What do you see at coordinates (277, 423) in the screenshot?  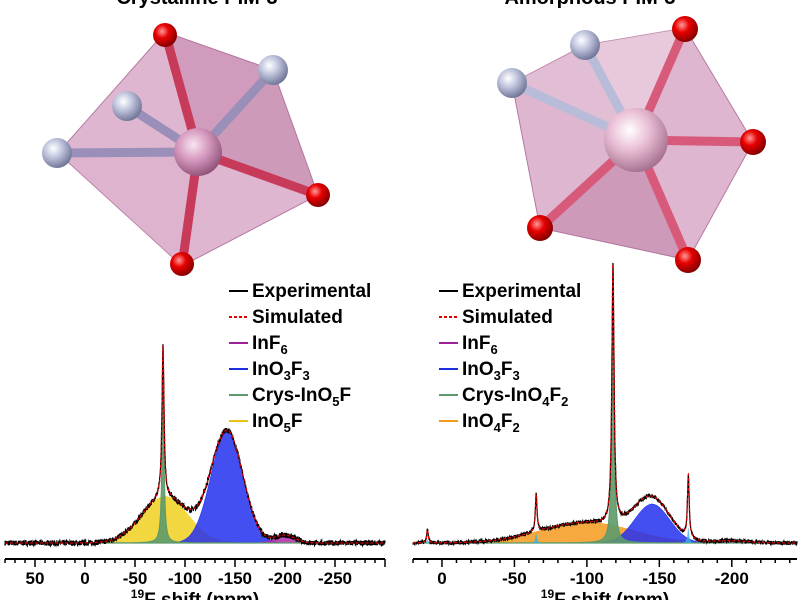 I see `legend-label: InO5F` at bounding box center [277, 423].